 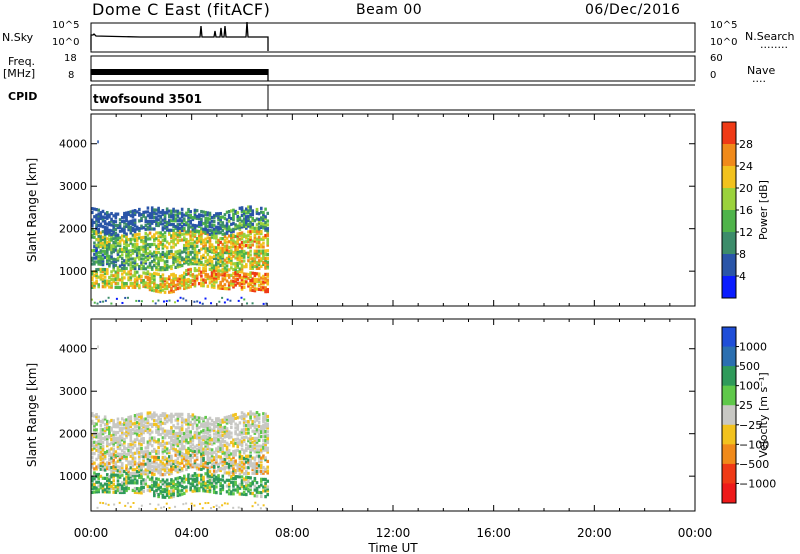 I want to click on beam-title: Beam 00, so click(x=389, y=10).